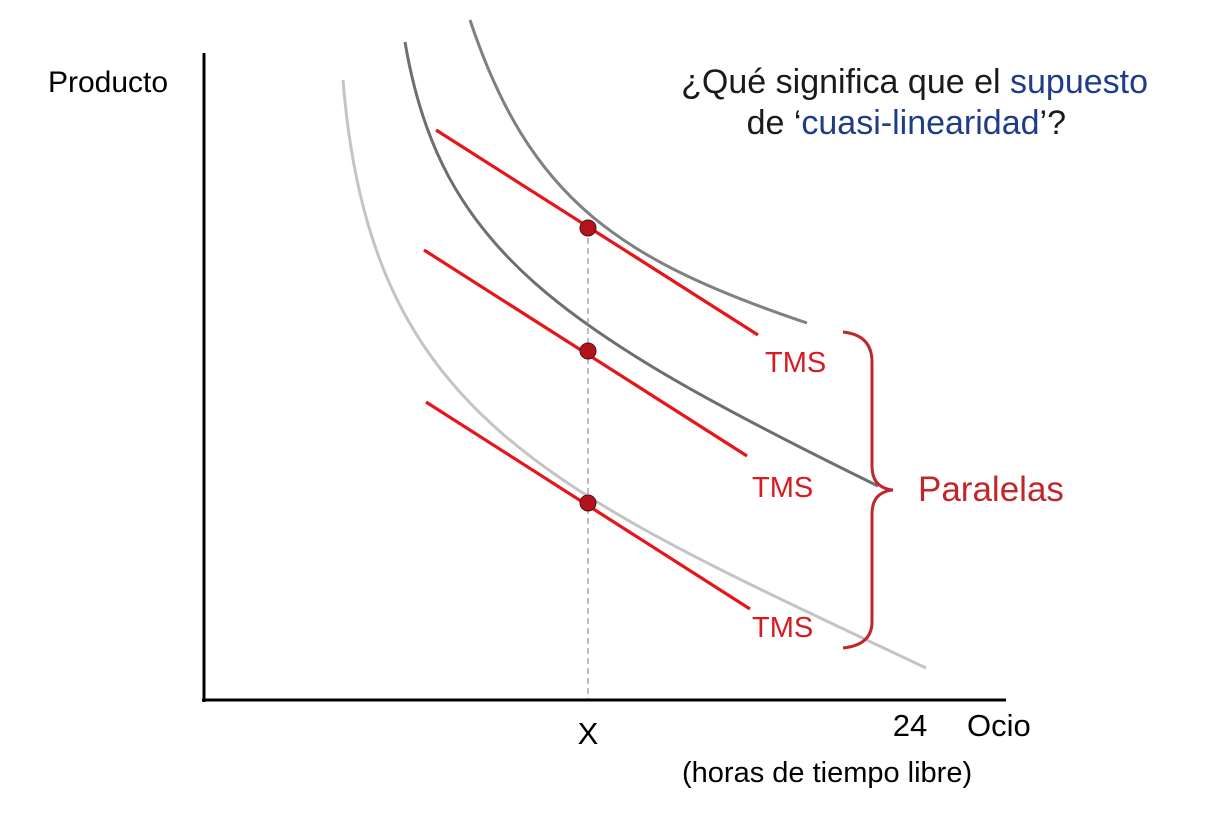 The image size is (1212, 816). I want to click on x-axis-sublabel: (horas de tiempo libre), so click(827, 773).